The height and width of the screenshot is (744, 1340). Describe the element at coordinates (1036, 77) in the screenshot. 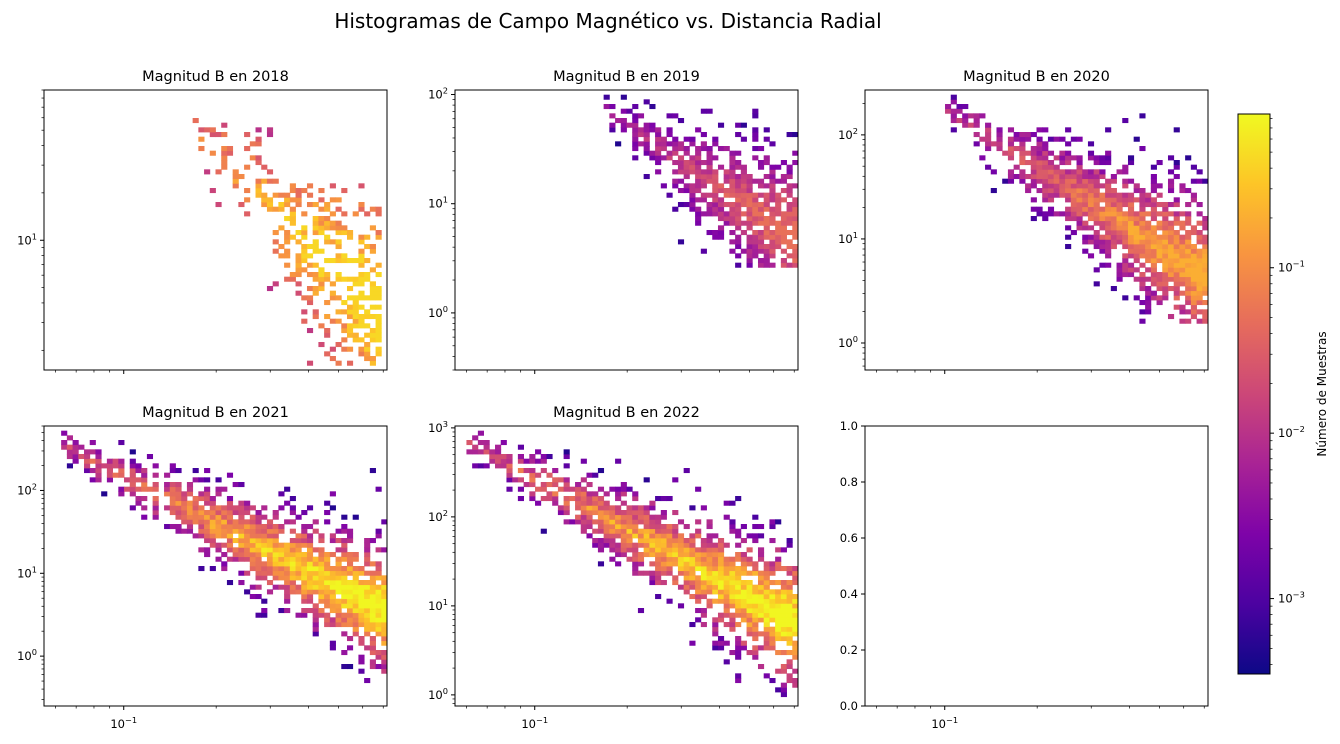

I see `subplot-title: Magnitud B en 2020` at that location.